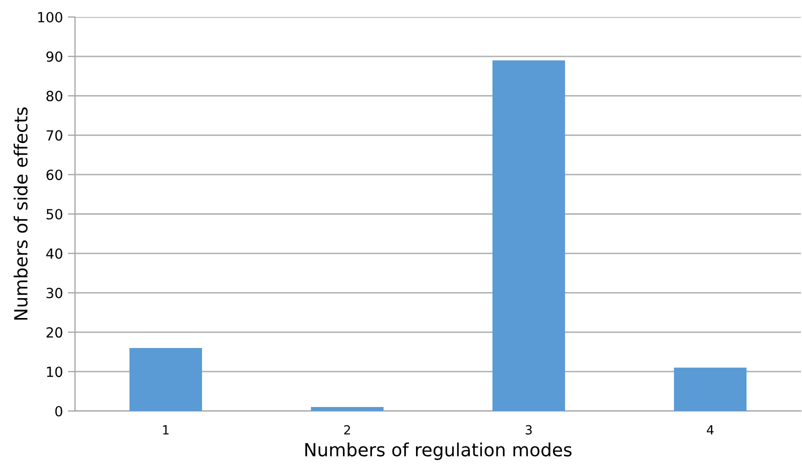 The height and width of the screenshot is (468, 802). Describe the element at coordinates (54, 332) in the screenshot. I see `y-tick-label: 20` at that location.